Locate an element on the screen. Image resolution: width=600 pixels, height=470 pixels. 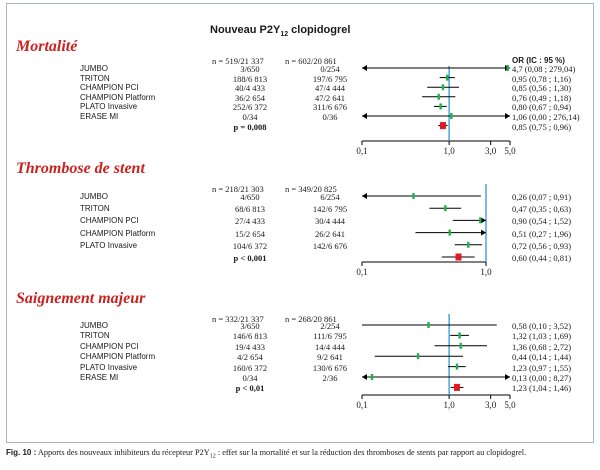
clopidogrel-events: 47/4 444 is located at coordinates (330, 88).